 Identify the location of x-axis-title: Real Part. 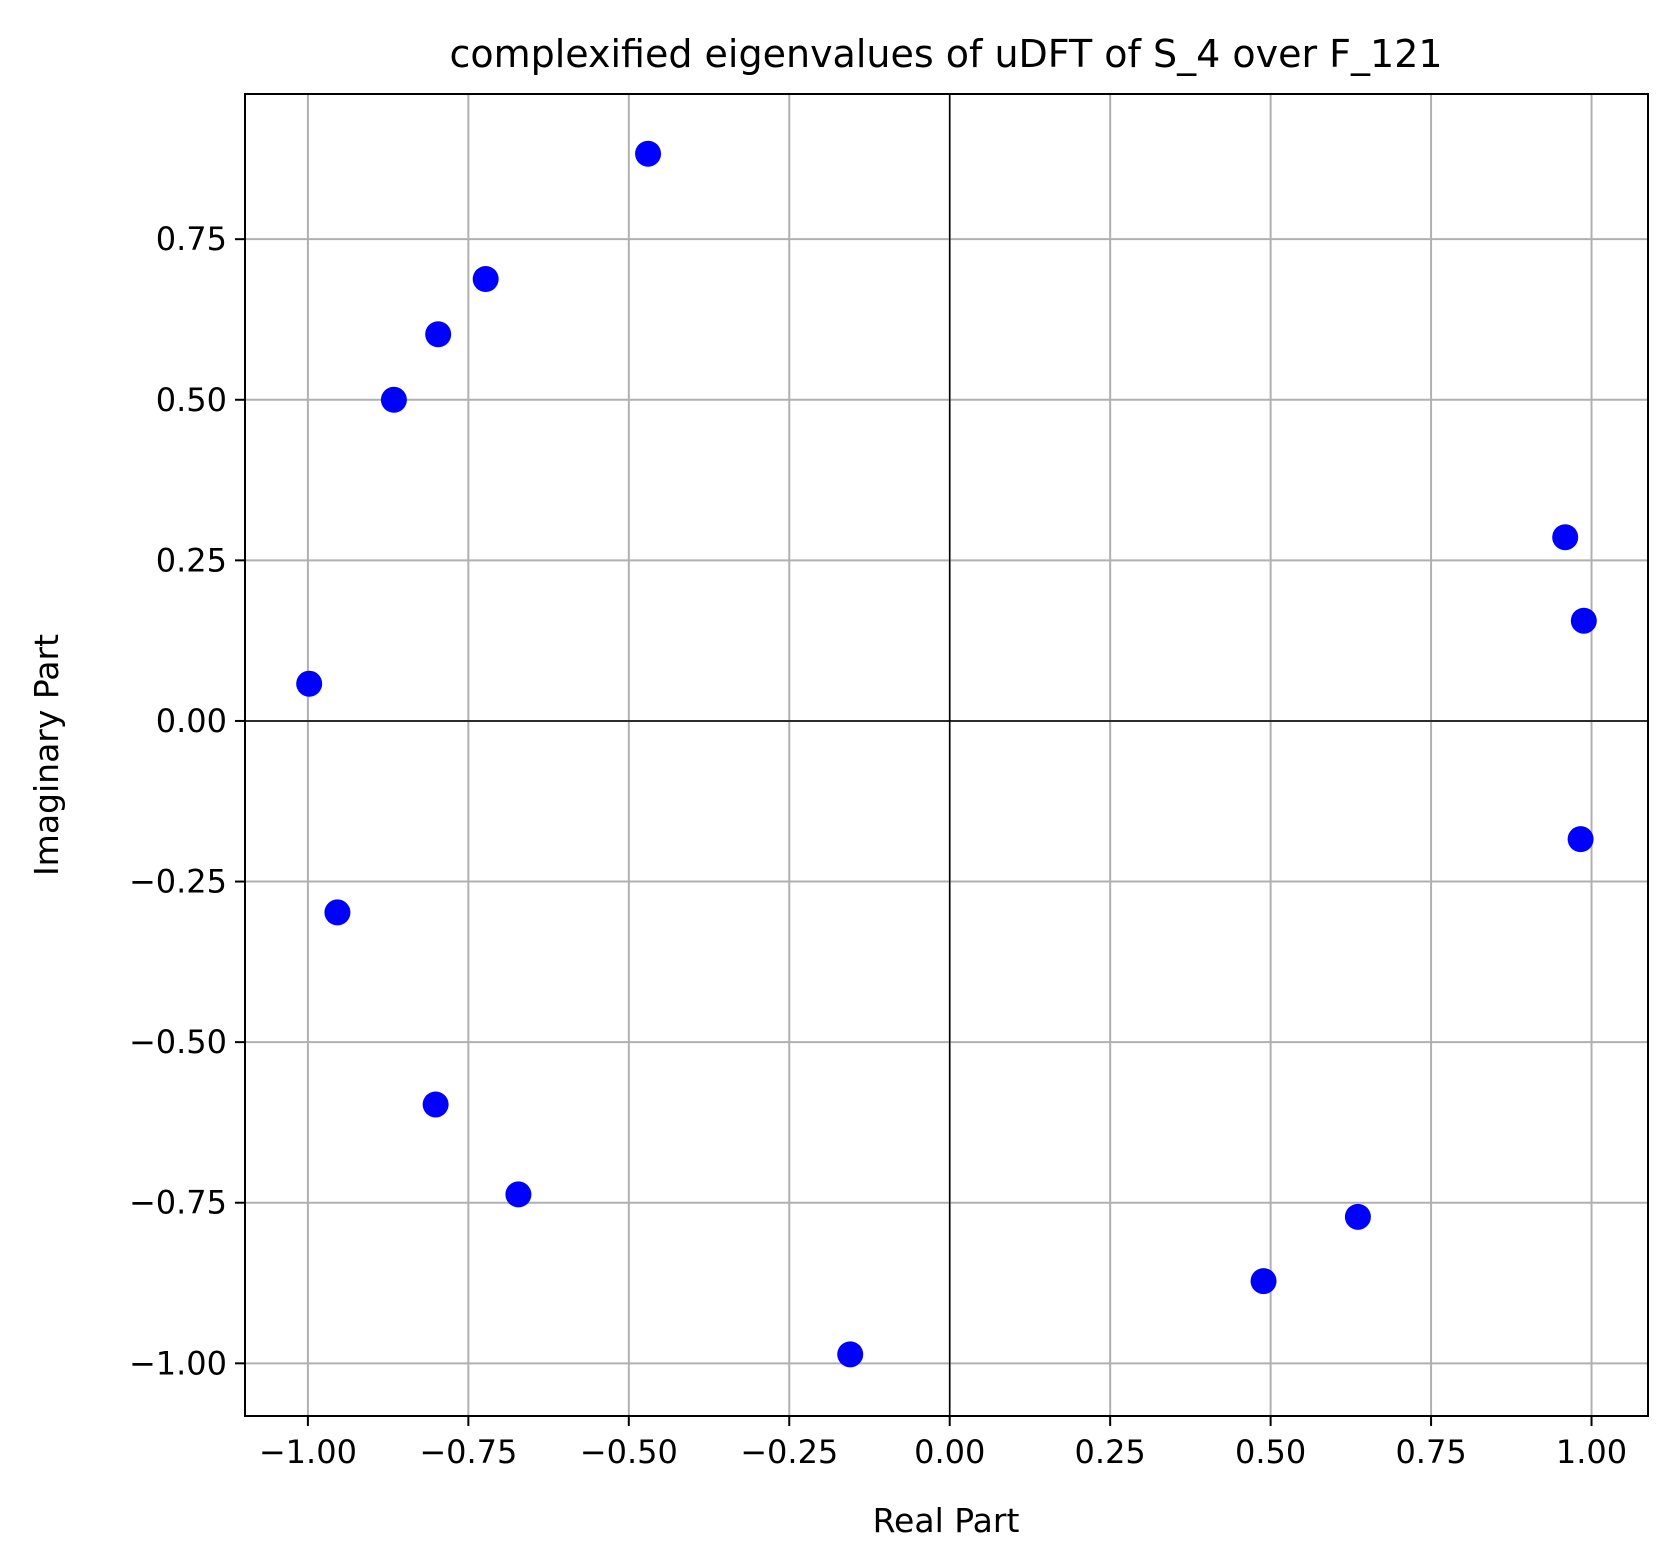
(946, 1520).